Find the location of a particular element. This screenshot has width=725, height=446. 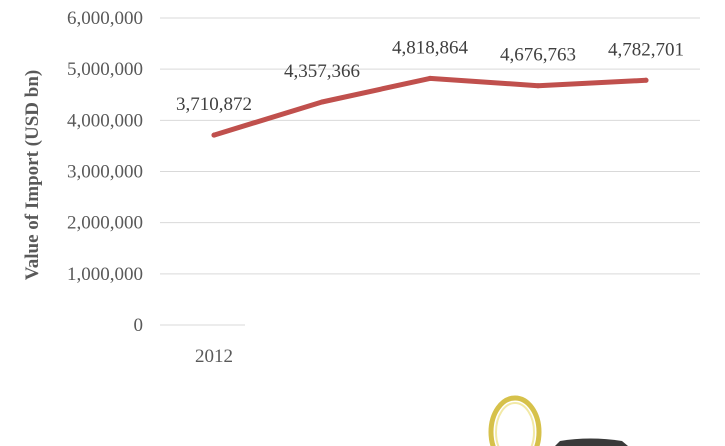

data-points is located at coordinates (430, 106).